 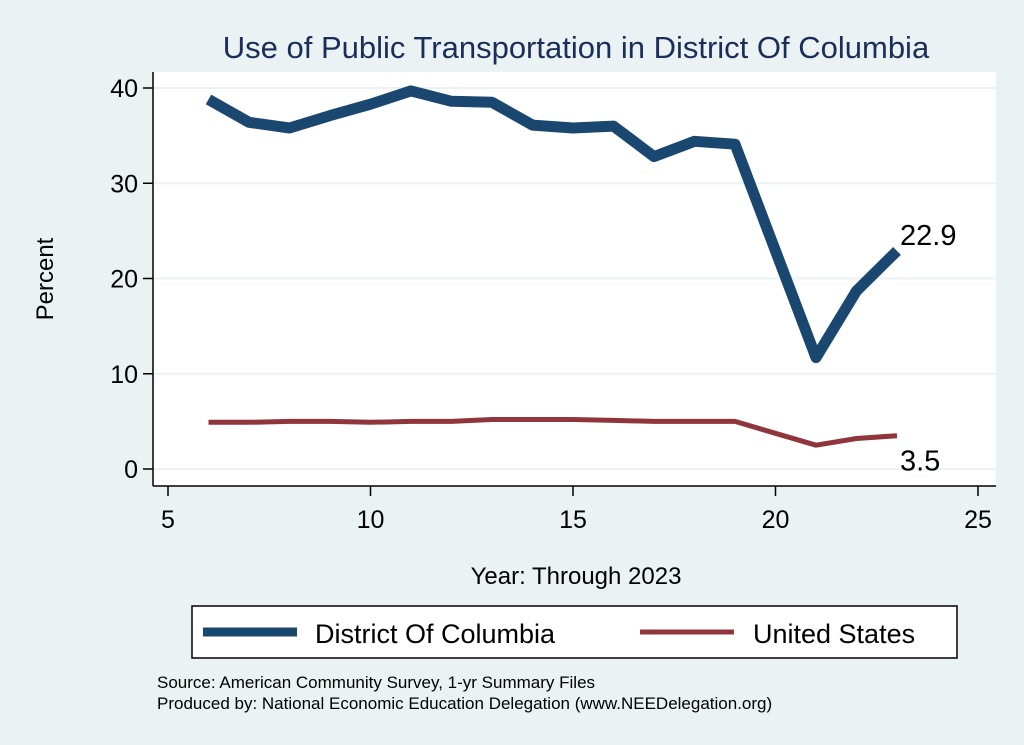 I want to click on legend: District Of Columbia United States, so click(x=574, y=632).